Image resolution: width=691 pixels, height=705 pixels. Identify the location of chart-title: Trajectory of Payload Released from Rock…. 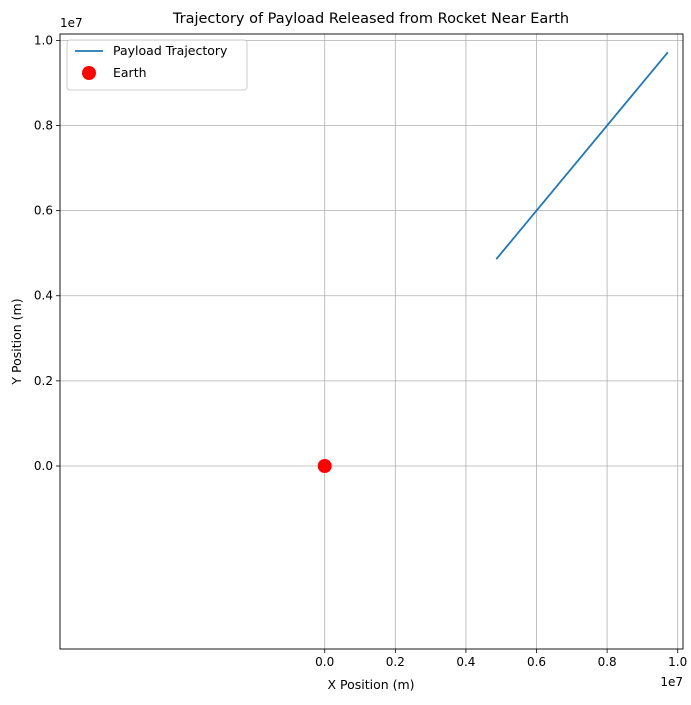
(370, 19).